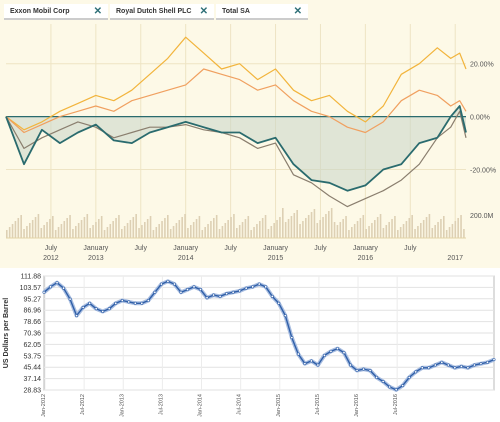  What do you see at coordinates (40, 11) in the screenshot?
I see `legend-tag-label: Exxon Mobil Corp` at bounding box center [40, 11].